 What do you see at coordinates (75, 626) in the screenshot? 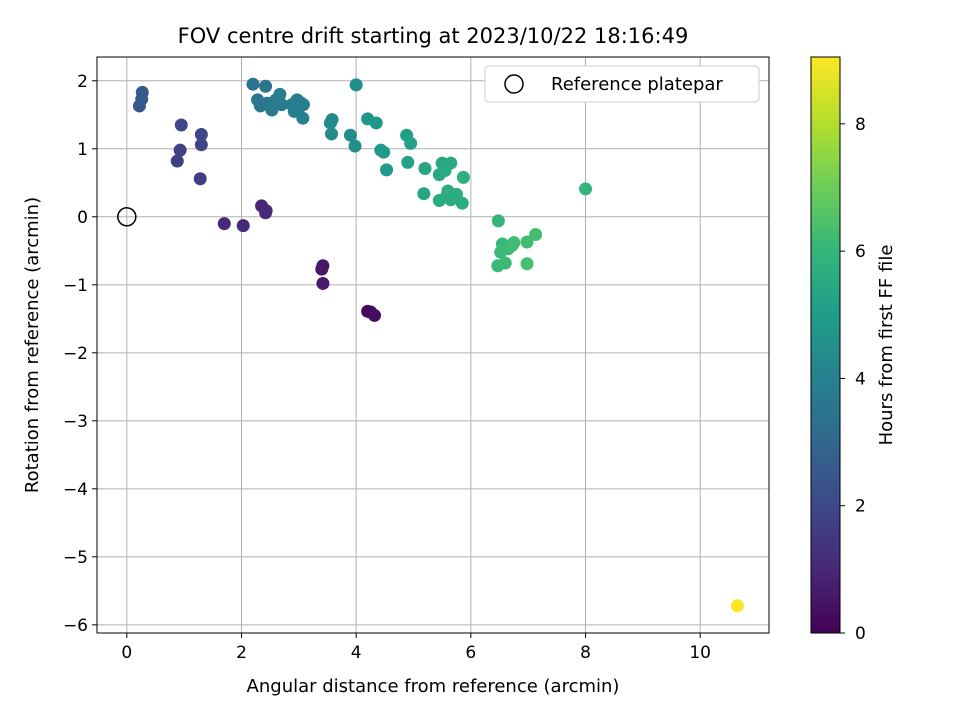
I see `y-tick-label: −6` at bounding box center [75, 626].